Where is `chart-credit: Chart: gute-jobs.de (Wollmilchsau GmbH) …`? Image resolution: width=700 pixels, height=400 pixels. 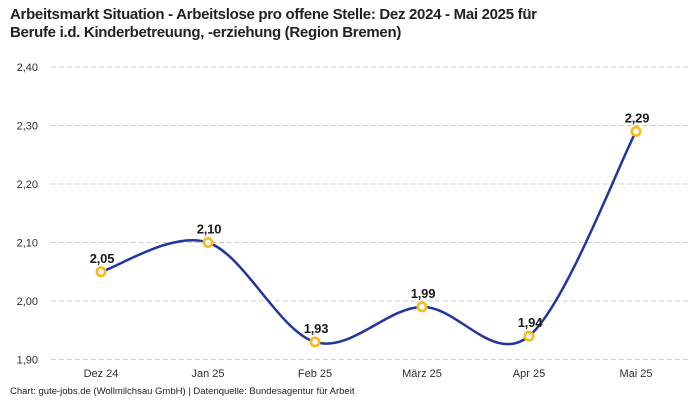 chart-credit: Chart: gute-jobs.de (Wollmilchsau GmbH) … is located at coordinates (182, 391).